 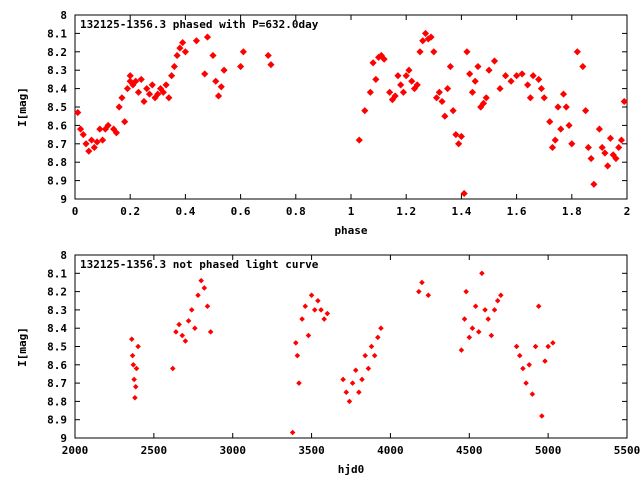 I want to click on x-tick-label: 4500, so click(x=469, y=450).